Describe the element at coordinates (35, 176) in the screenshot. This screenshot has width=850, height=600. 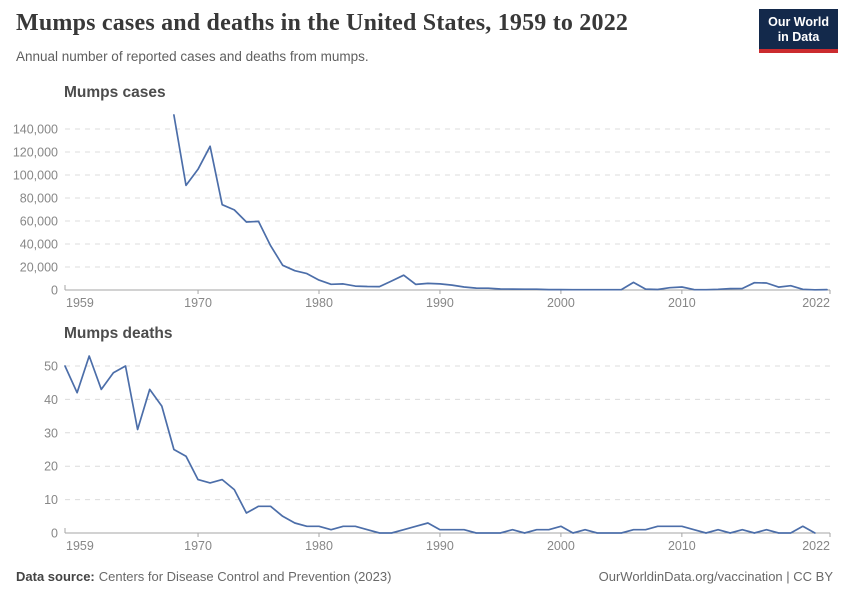
I see `svg-text: 100,000` at that location.